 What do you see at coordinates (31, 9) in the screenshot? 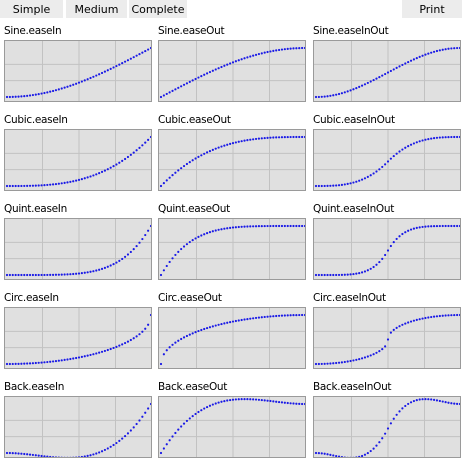
I see `simple-button: Simple` at bounding box center [31, 9].